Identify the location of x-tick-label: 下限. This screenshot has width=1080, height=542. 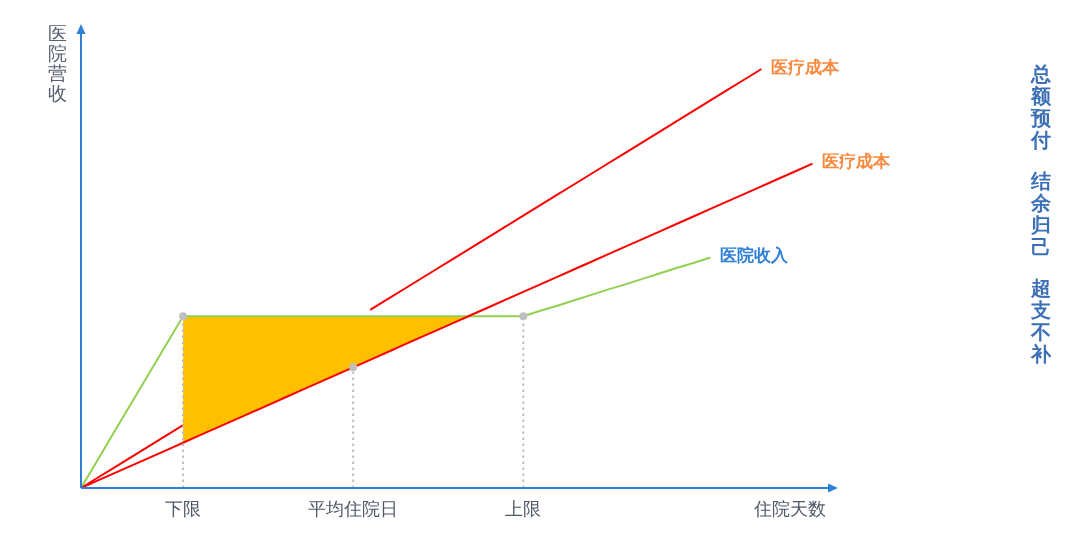
(183, 509).